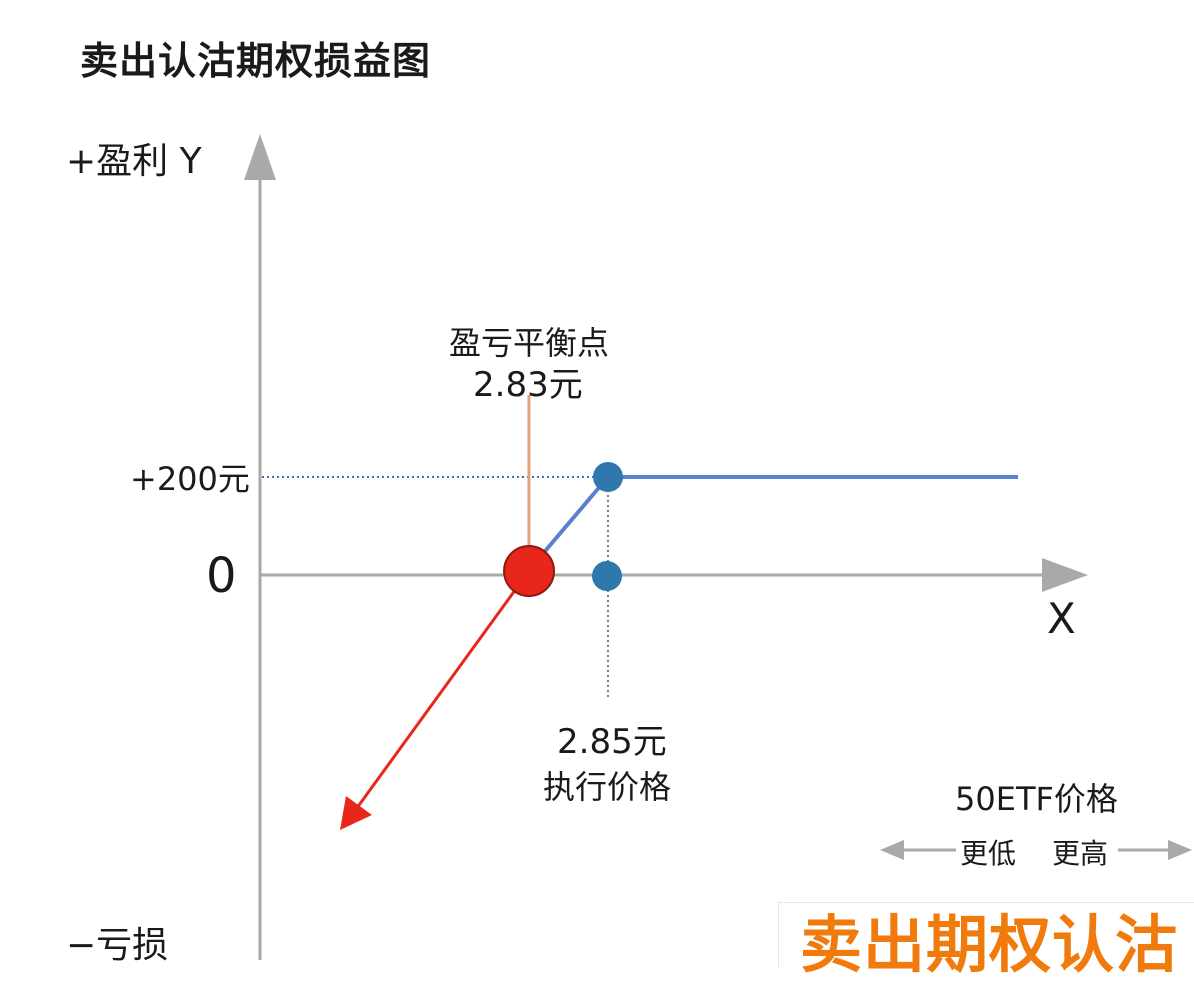 The width and height of the screenshot is (1194, 984). What do you see at coordinates (607, 787) in the screenshot?
I see `strike-label: 执行价格` at bounding box center [607, 787].